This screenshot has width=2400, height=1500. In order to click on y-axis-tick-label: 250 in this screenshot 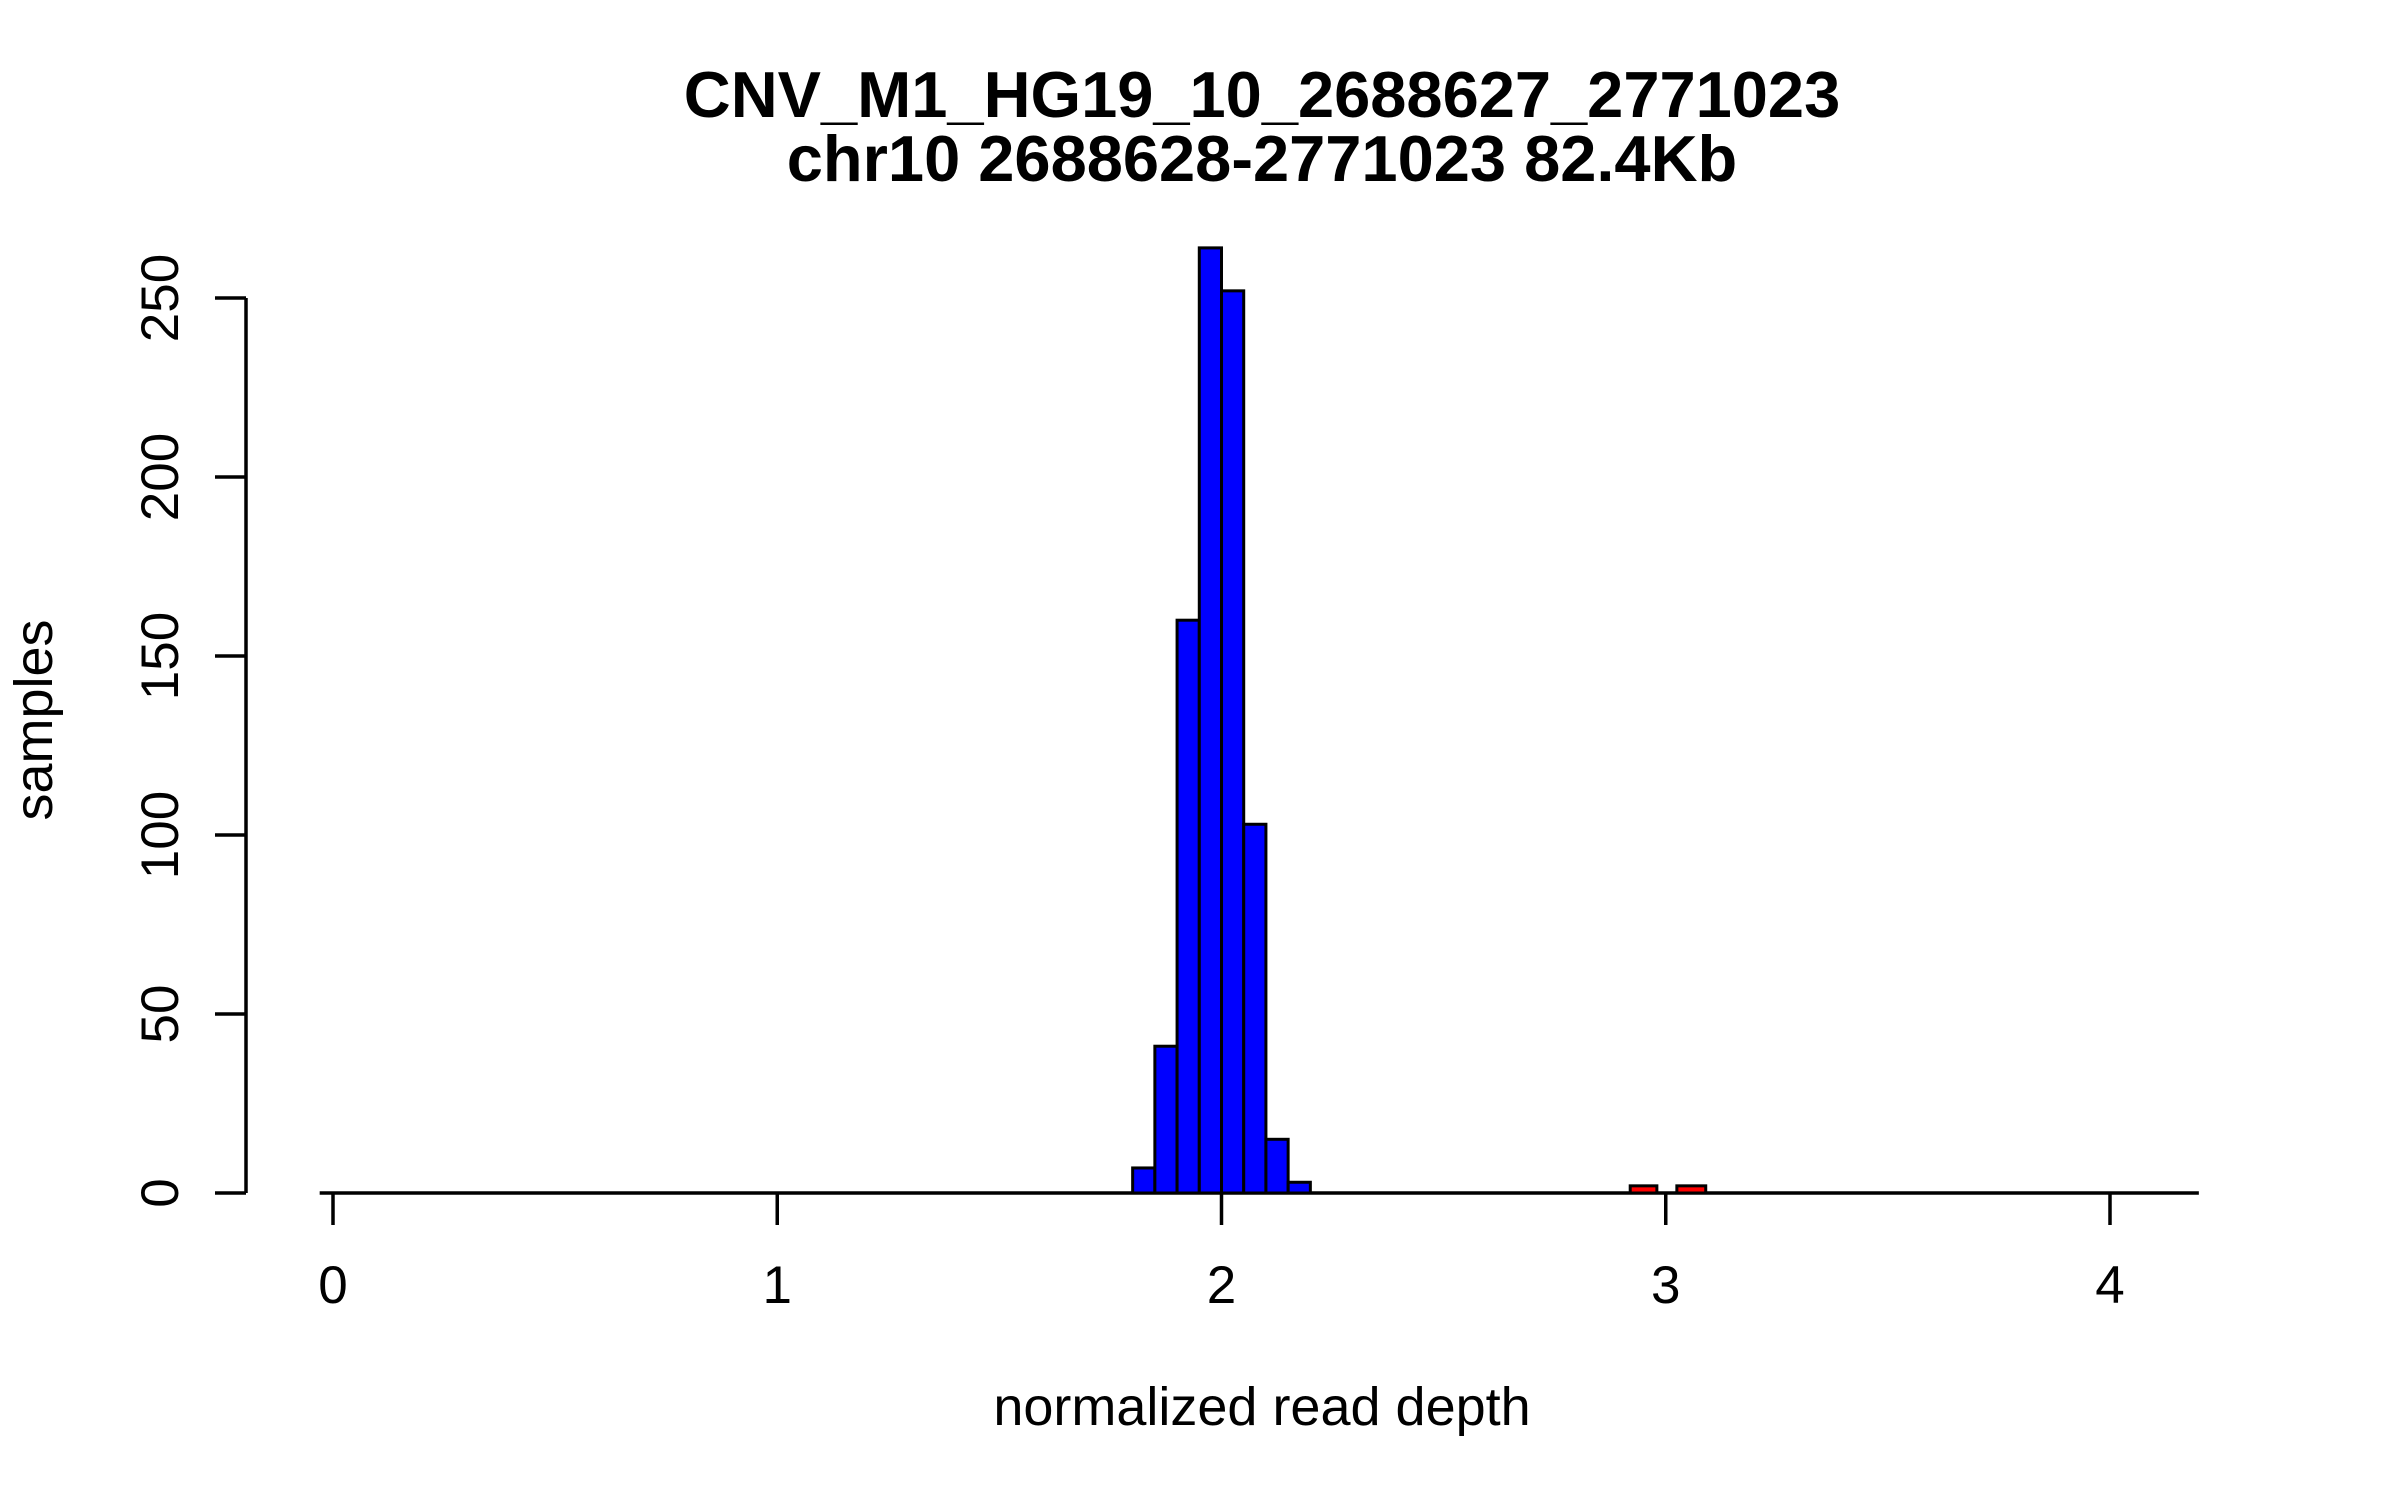, I will do `click(160, 298)`.